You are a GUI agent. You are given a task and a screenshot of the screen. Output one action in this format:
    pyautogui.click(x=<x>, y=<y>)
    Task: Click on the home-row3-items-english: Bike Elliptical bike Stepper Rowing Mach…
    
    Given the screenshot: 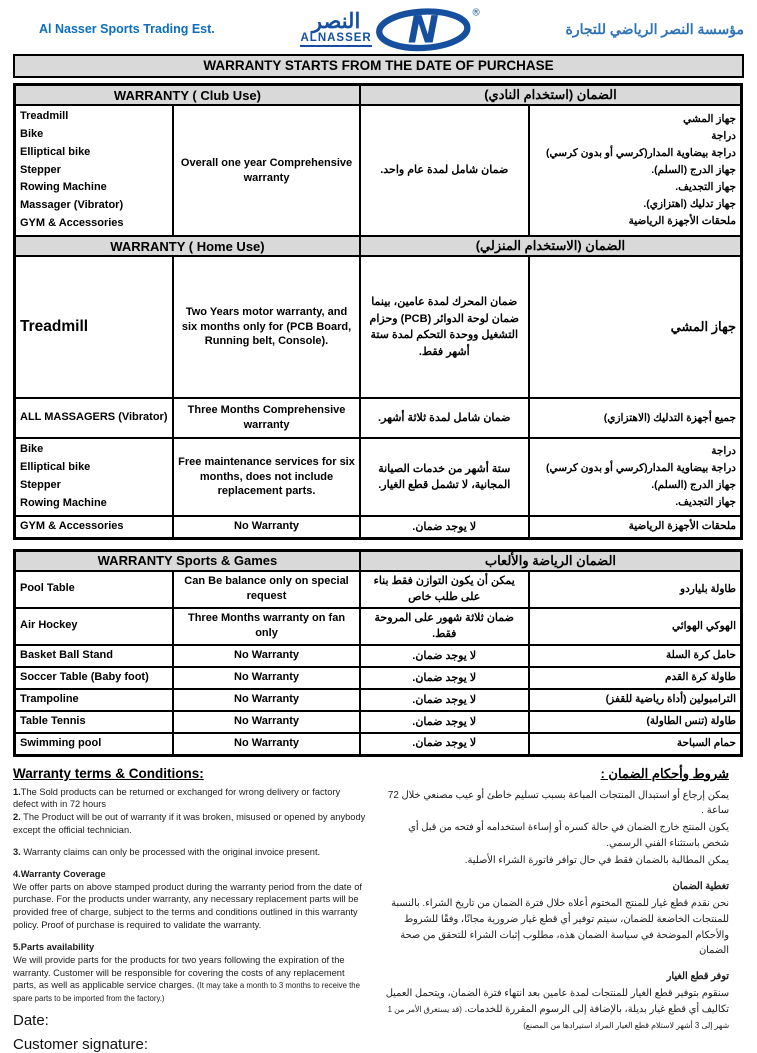 What is the action you would take?
    pyautogui.click(x=94, y=477)
    